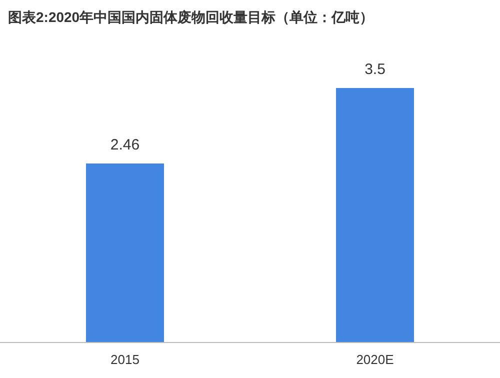  Describe the element at coordinates (125, 145) in the screenshot. I see `data-label: 2.46` at that location.